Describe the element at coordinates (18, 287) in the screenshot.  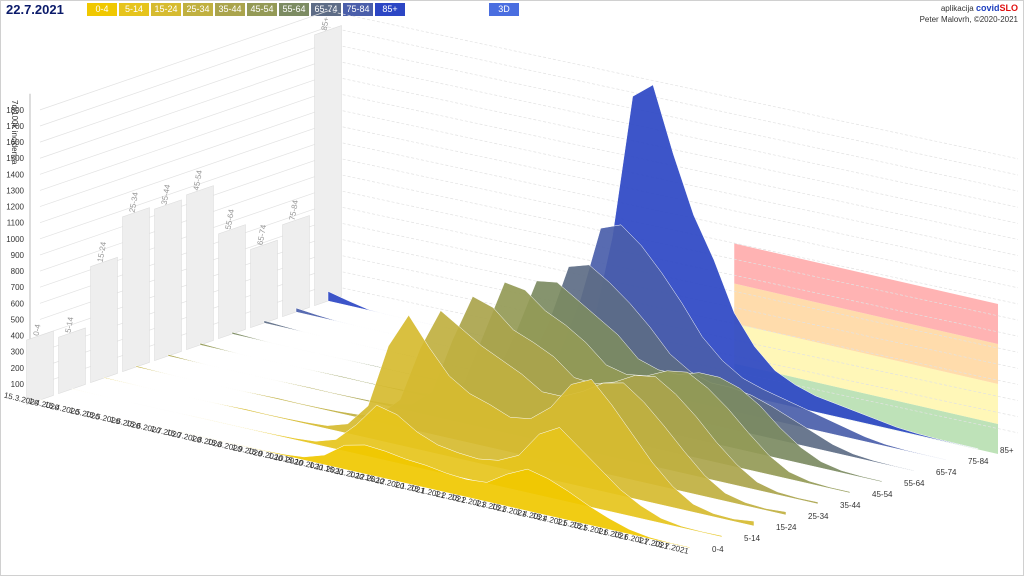
I see `y-tick-label: 700` at that location.